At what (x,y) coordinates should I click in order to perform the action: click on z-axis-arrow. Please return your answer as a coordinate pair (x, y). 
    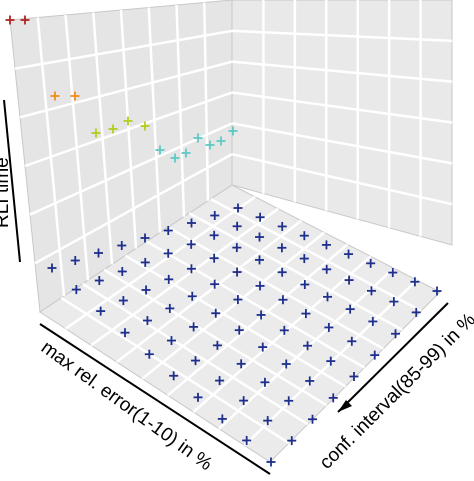
    Looking at the image, I should click on (12, 181).